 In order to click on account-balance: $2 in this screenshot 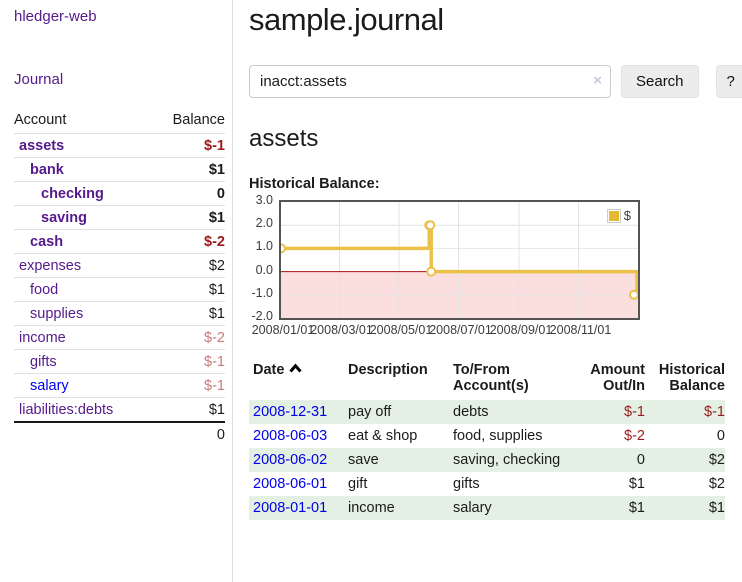, I will do `click(216, 266)`.